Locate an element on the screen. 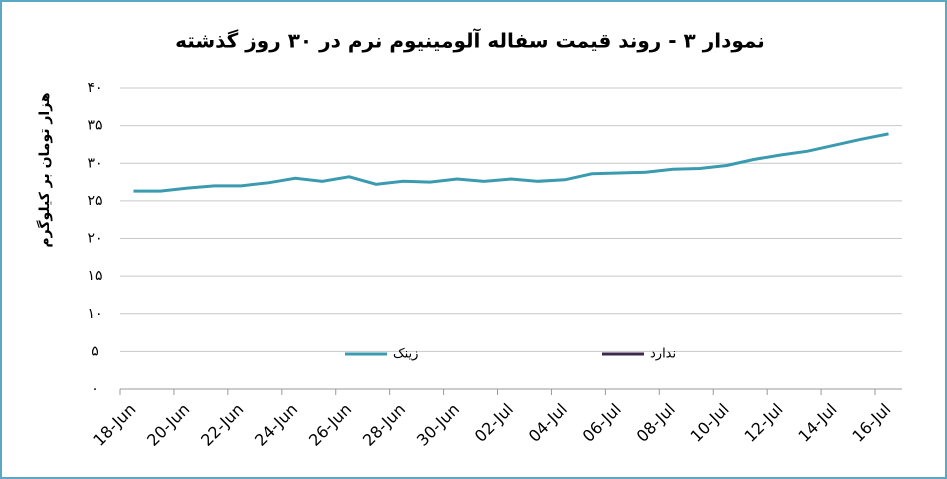  y-tick-label: ۱۰ is located at coordinates (94, 314).